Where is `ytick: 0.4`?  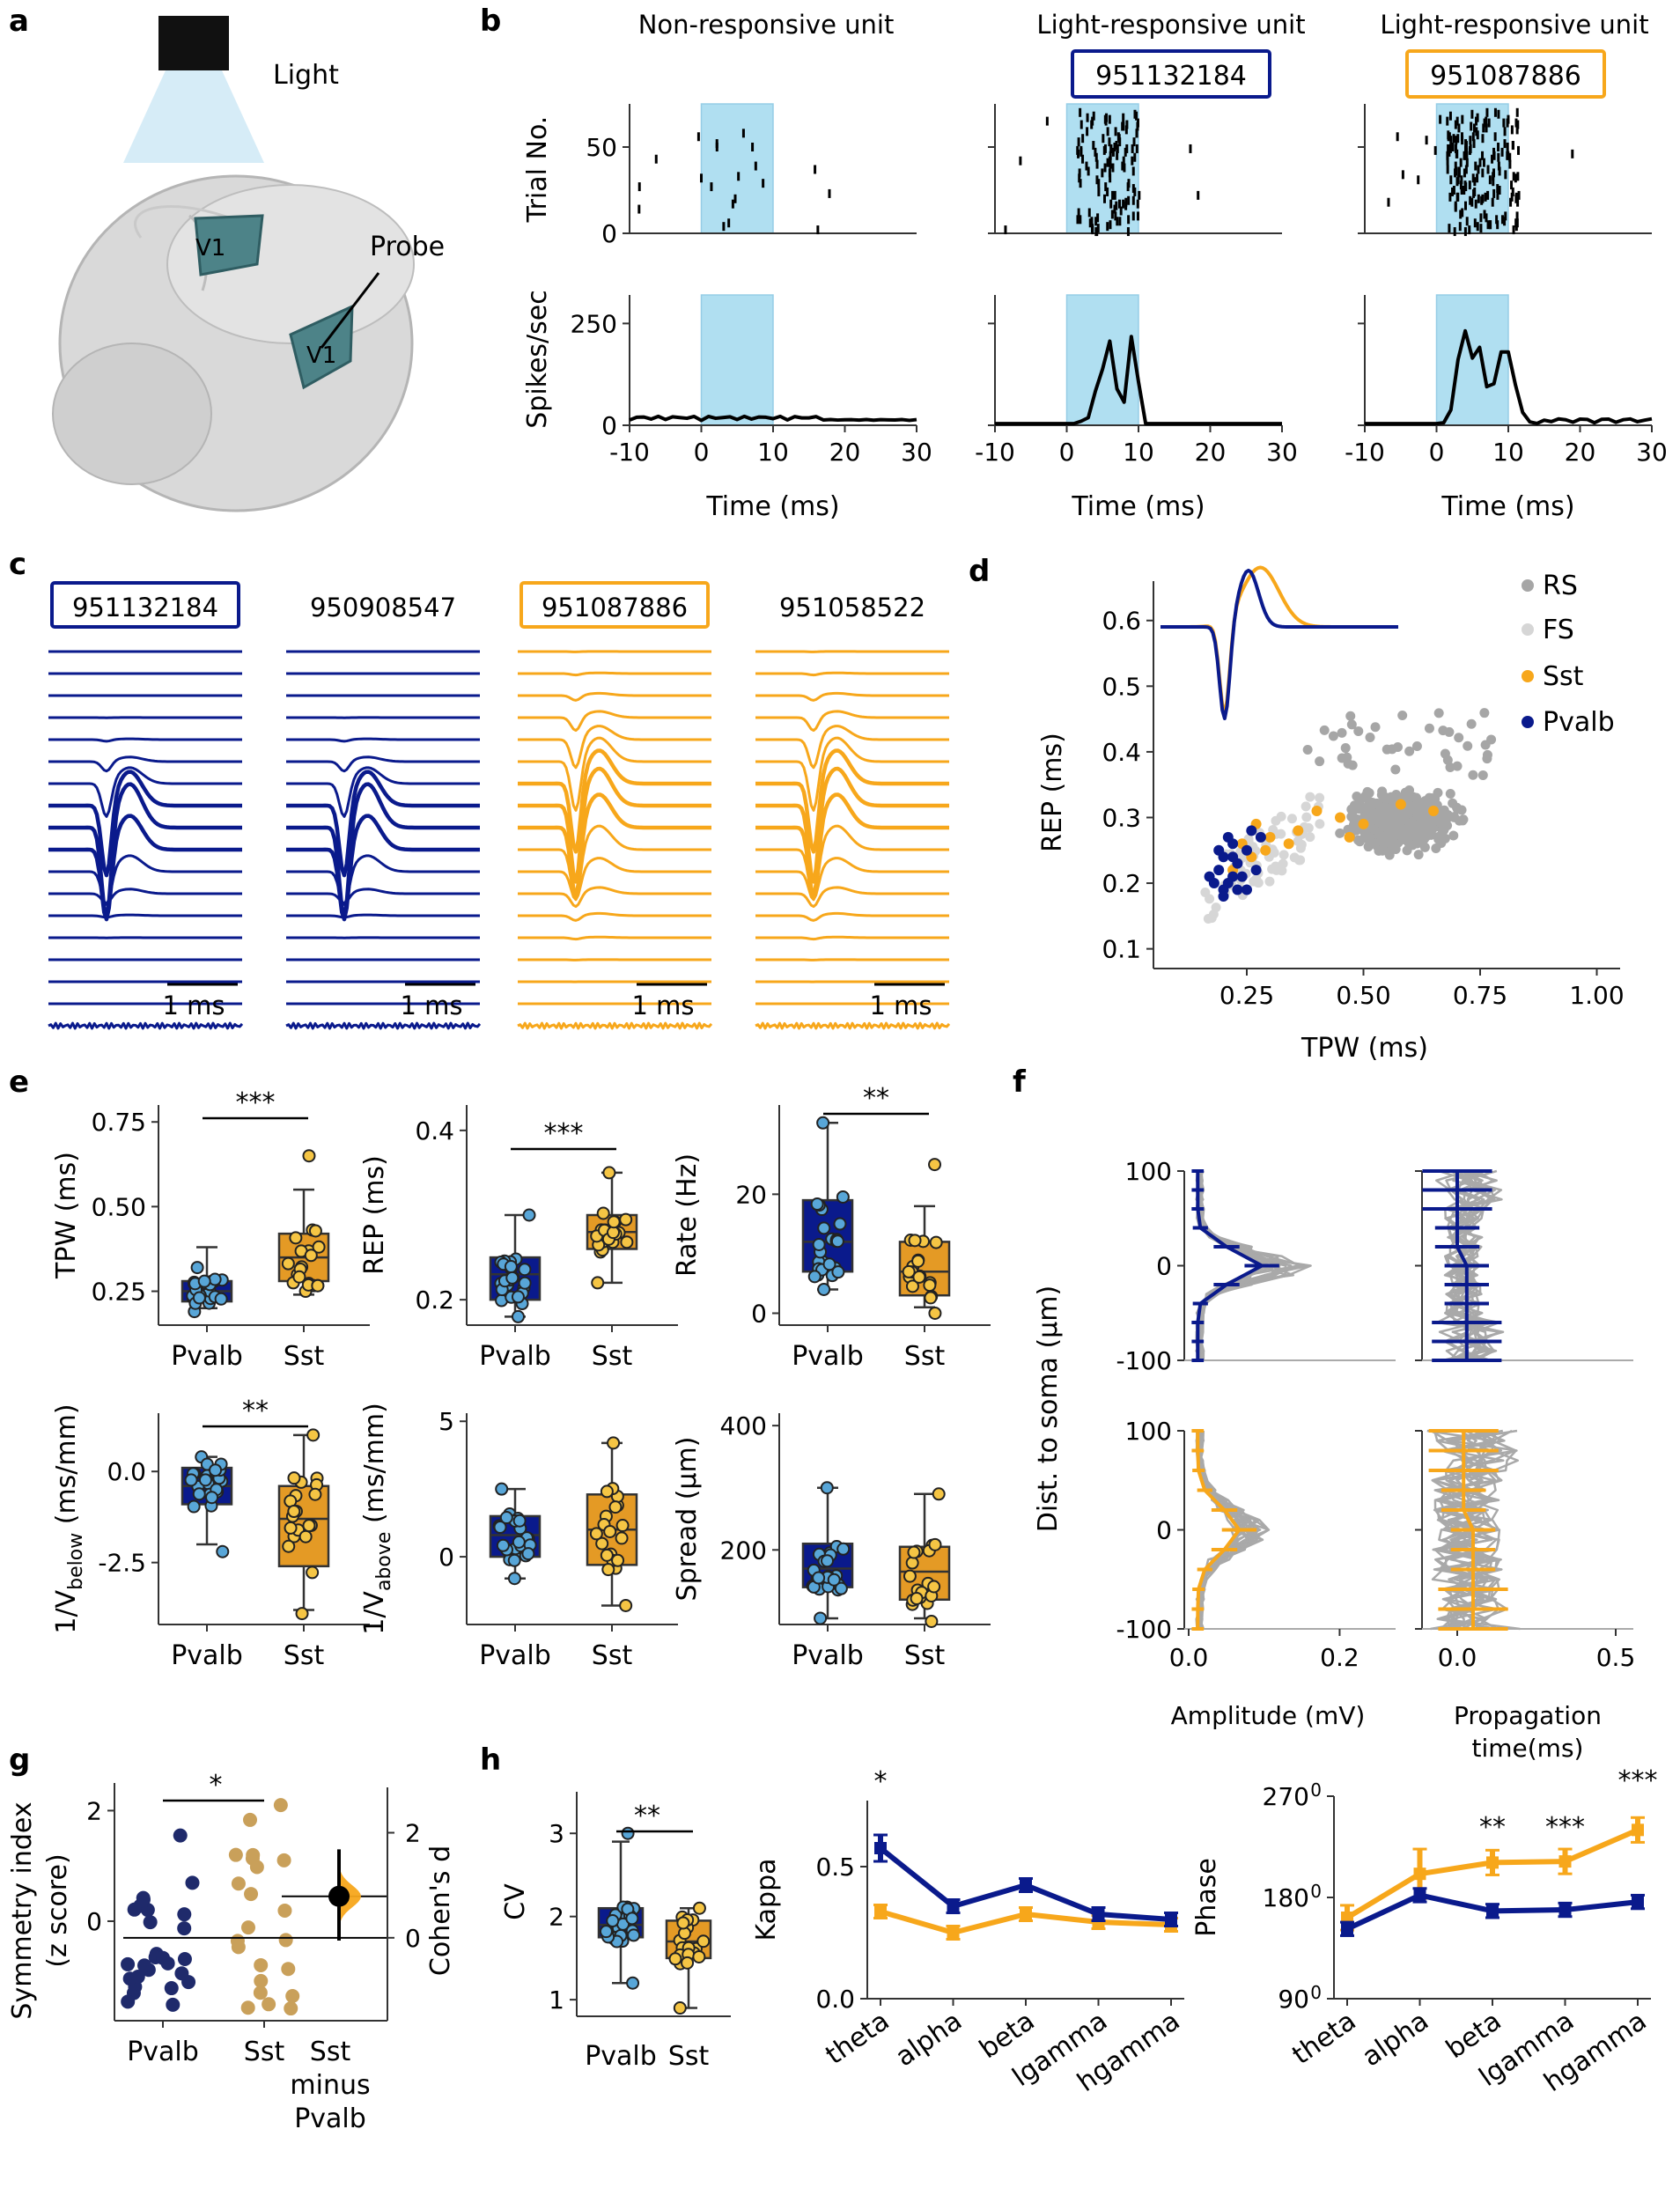 ytick: 0.4 is located at coordinates (434, 1131).